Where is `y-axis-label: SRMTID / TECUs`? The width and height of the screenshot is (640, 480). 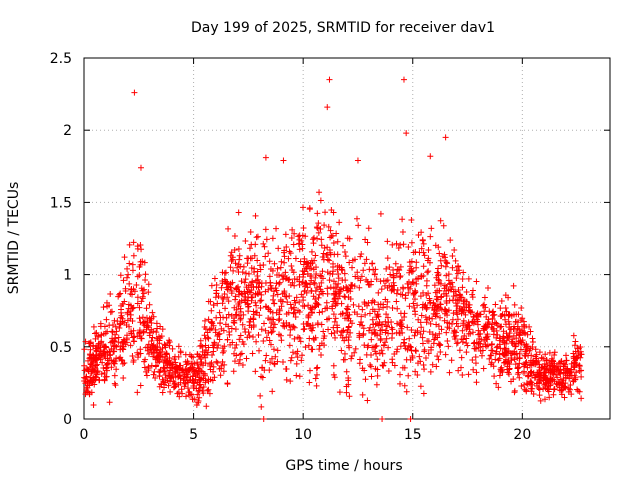 y-axis-label: SRMTID / TECUs is located at coordinates (14, 238).